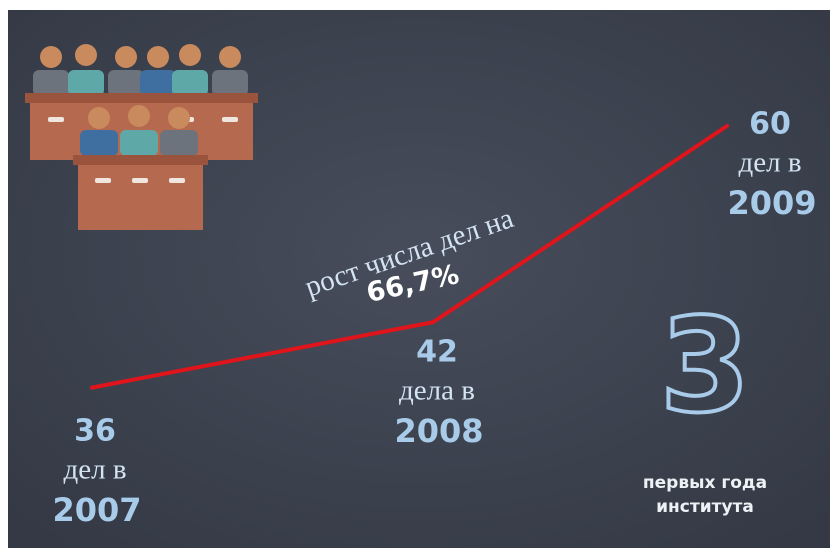 This screenshot has height=557, width=838. What do you see at coordinates (705, 366) in the screenshot?
I see `badge-number: 3` at bounding box center [705, 366].